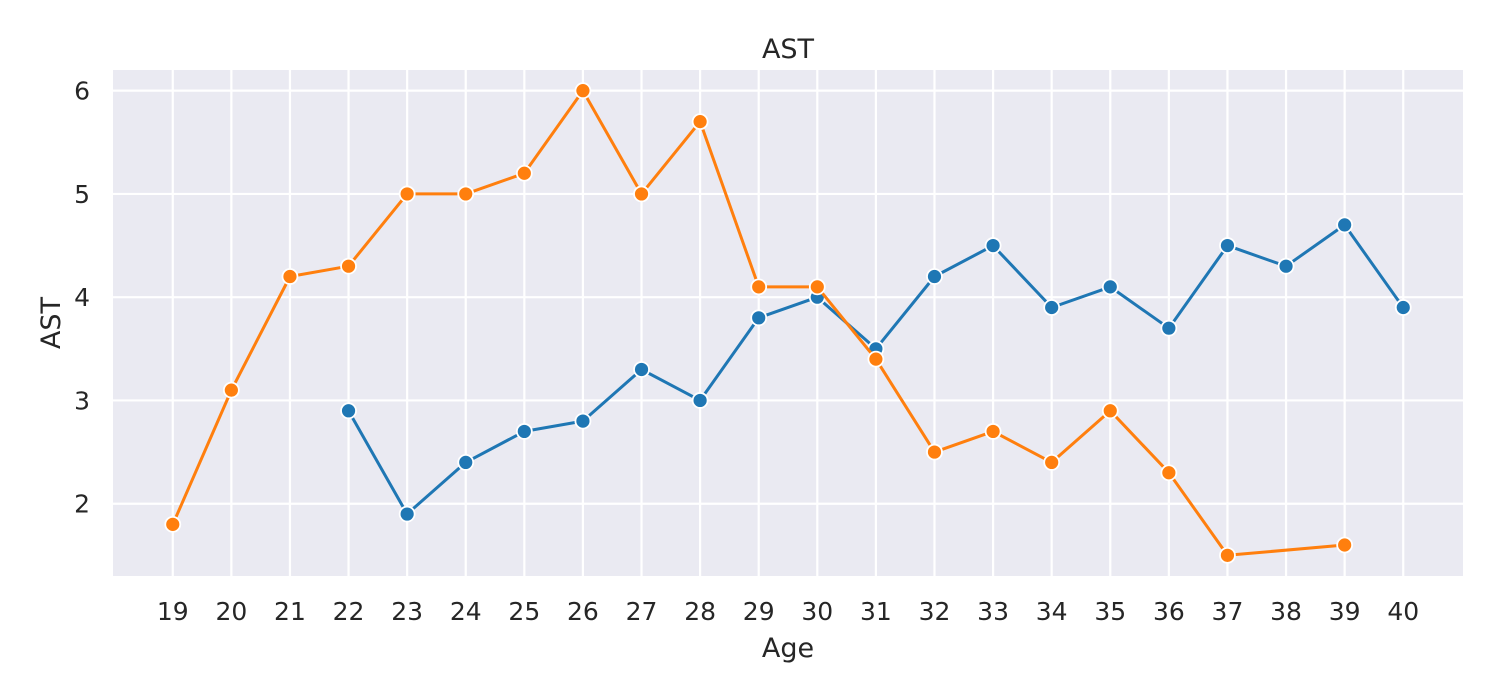 The image size is (1500, 700). Describe the element at coordinates (82, 91) in the screenshot. I see `y-tick-label: 6` at that location.